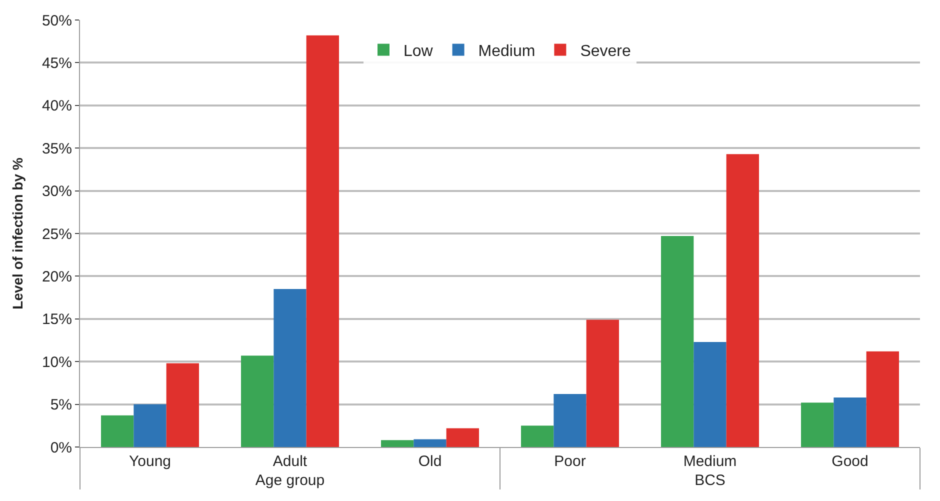  What do you see at coordinates (850, 461) in the screenshot?
I see `x-tick-label: Good` at bounding box center [850, 461].